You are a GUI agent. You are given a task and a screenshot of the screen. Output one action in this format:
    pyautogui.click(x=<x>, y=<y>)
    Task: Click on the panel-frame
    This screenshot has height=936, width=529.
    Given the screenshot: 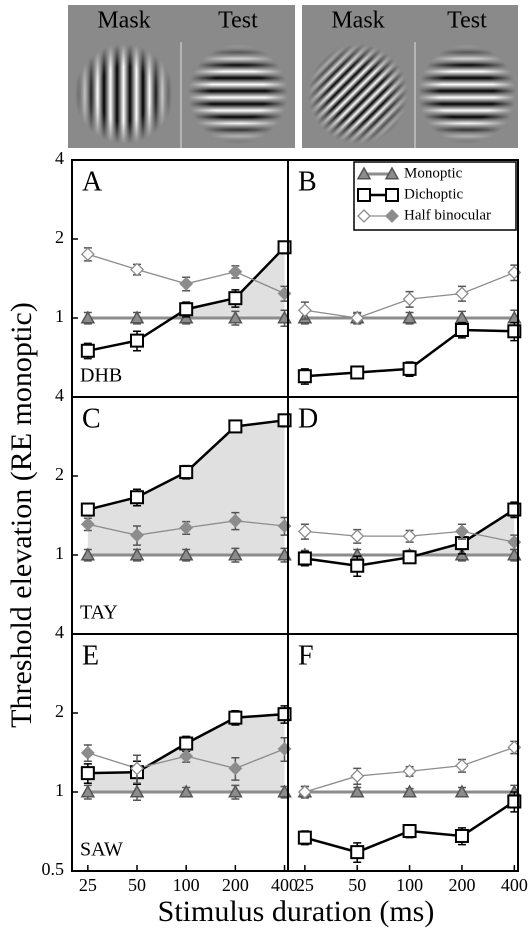 What is the action you would take?
    pyautogui.click(x=403, y=752)
    